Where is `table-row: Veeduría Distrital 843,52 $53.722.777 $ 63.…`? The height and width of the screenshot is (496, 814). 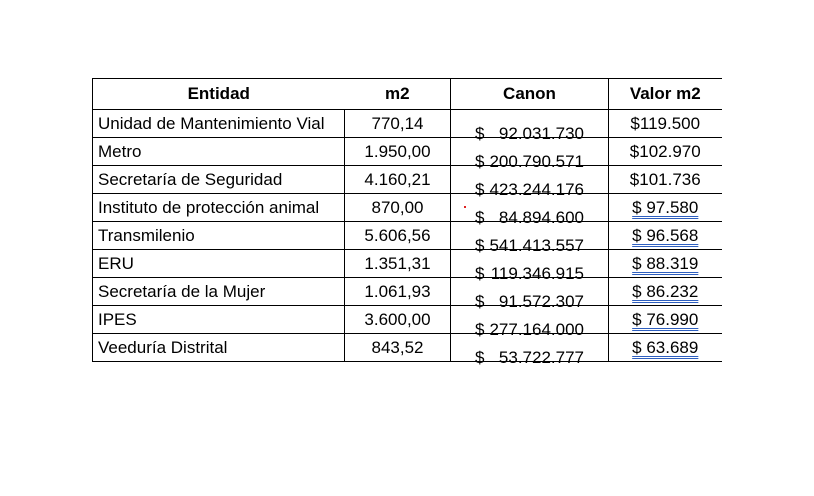
table-row: Veeduría Distrital 843,52 $53.722.777 $ 63.… is located at coordinates (407, 350).